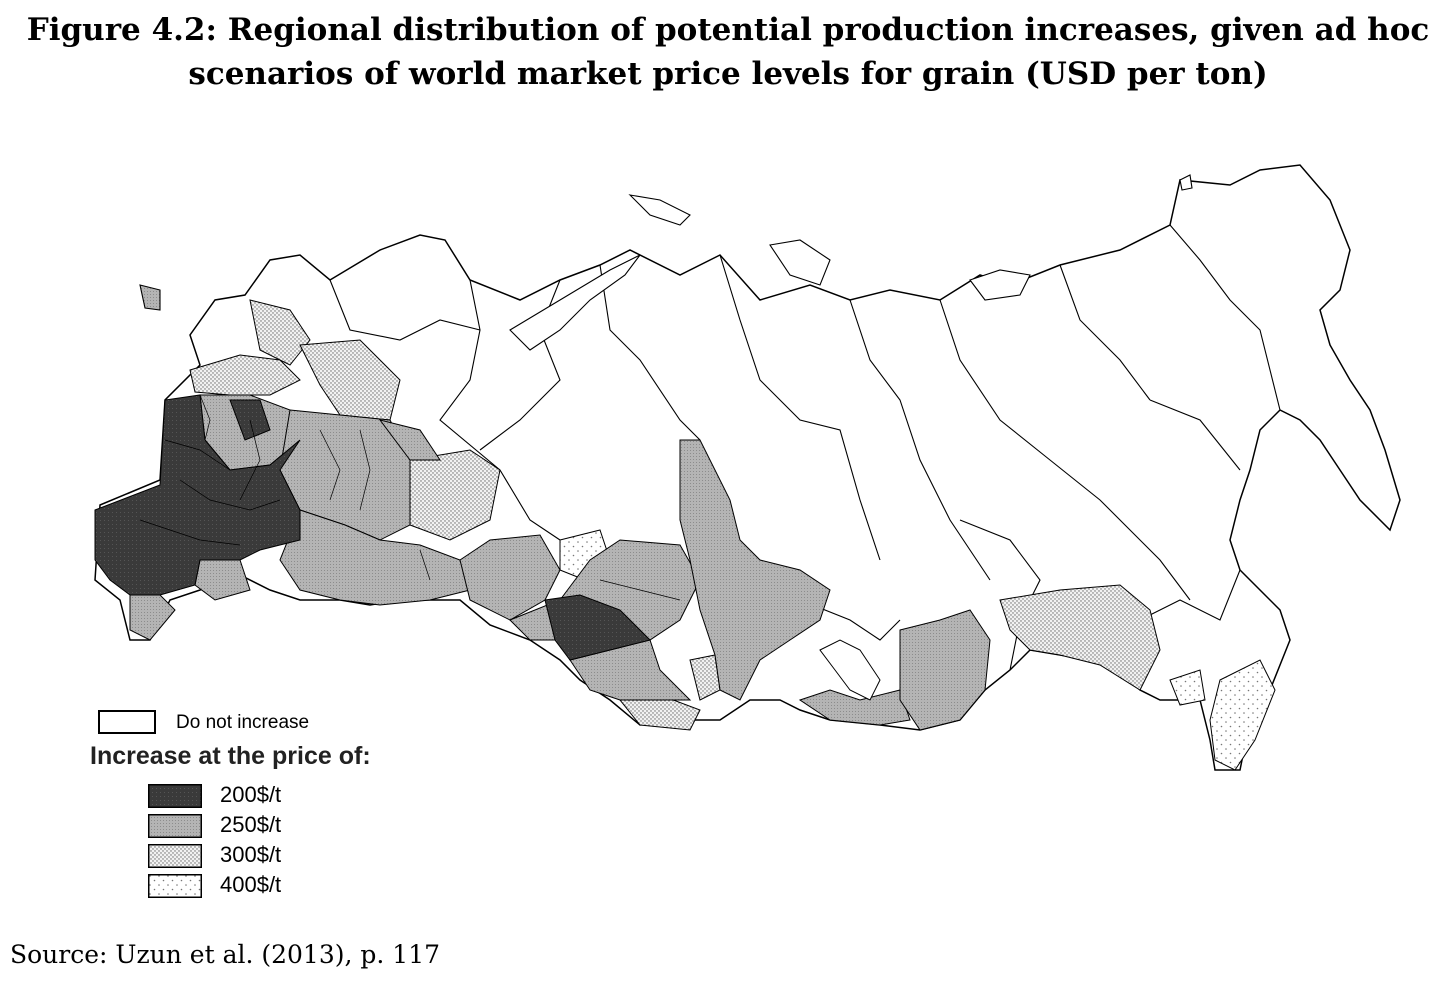  What do you see at coordinates (243, 722) in the screenshot?
I see `legend-label-none: Do not increase` at bounding box center [243, 722].